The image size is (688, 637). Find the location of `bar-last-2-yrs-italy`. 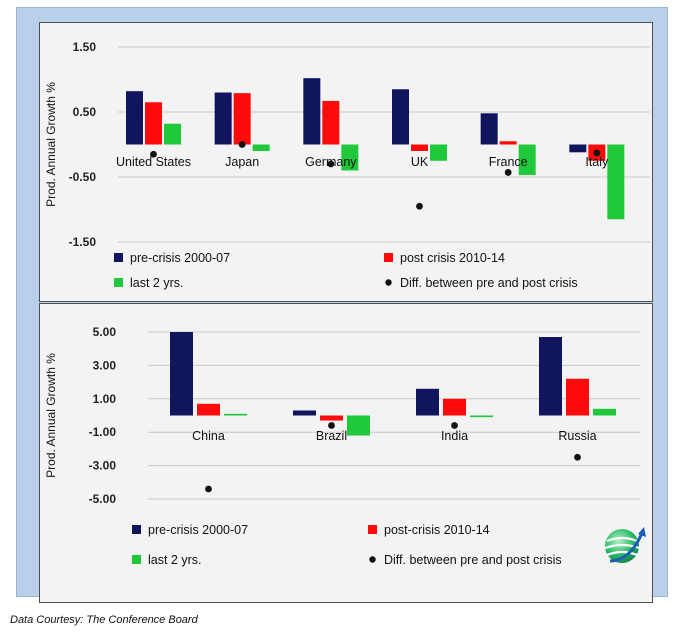

bar-last-2-yrs-italy is located at coordinates (616, 182).